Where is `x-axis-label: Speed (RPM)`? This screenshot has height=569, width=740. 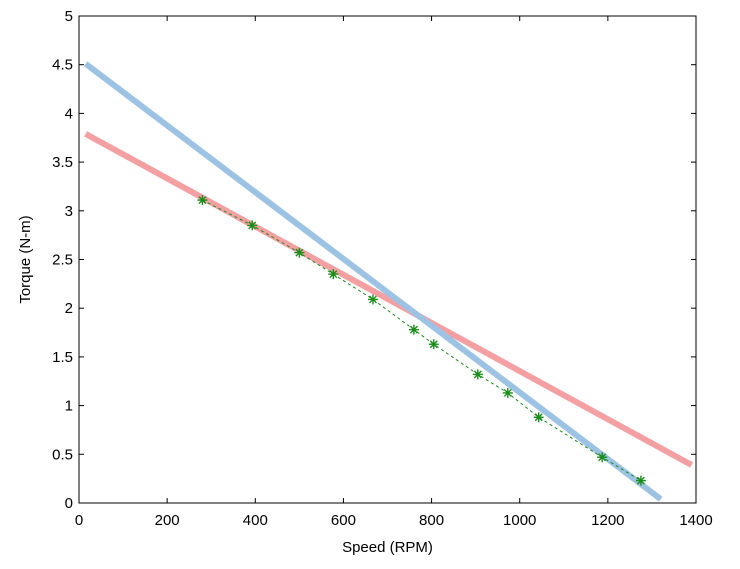
x-axis-label: Speed (RPM) is located at coordinates (387, 547).